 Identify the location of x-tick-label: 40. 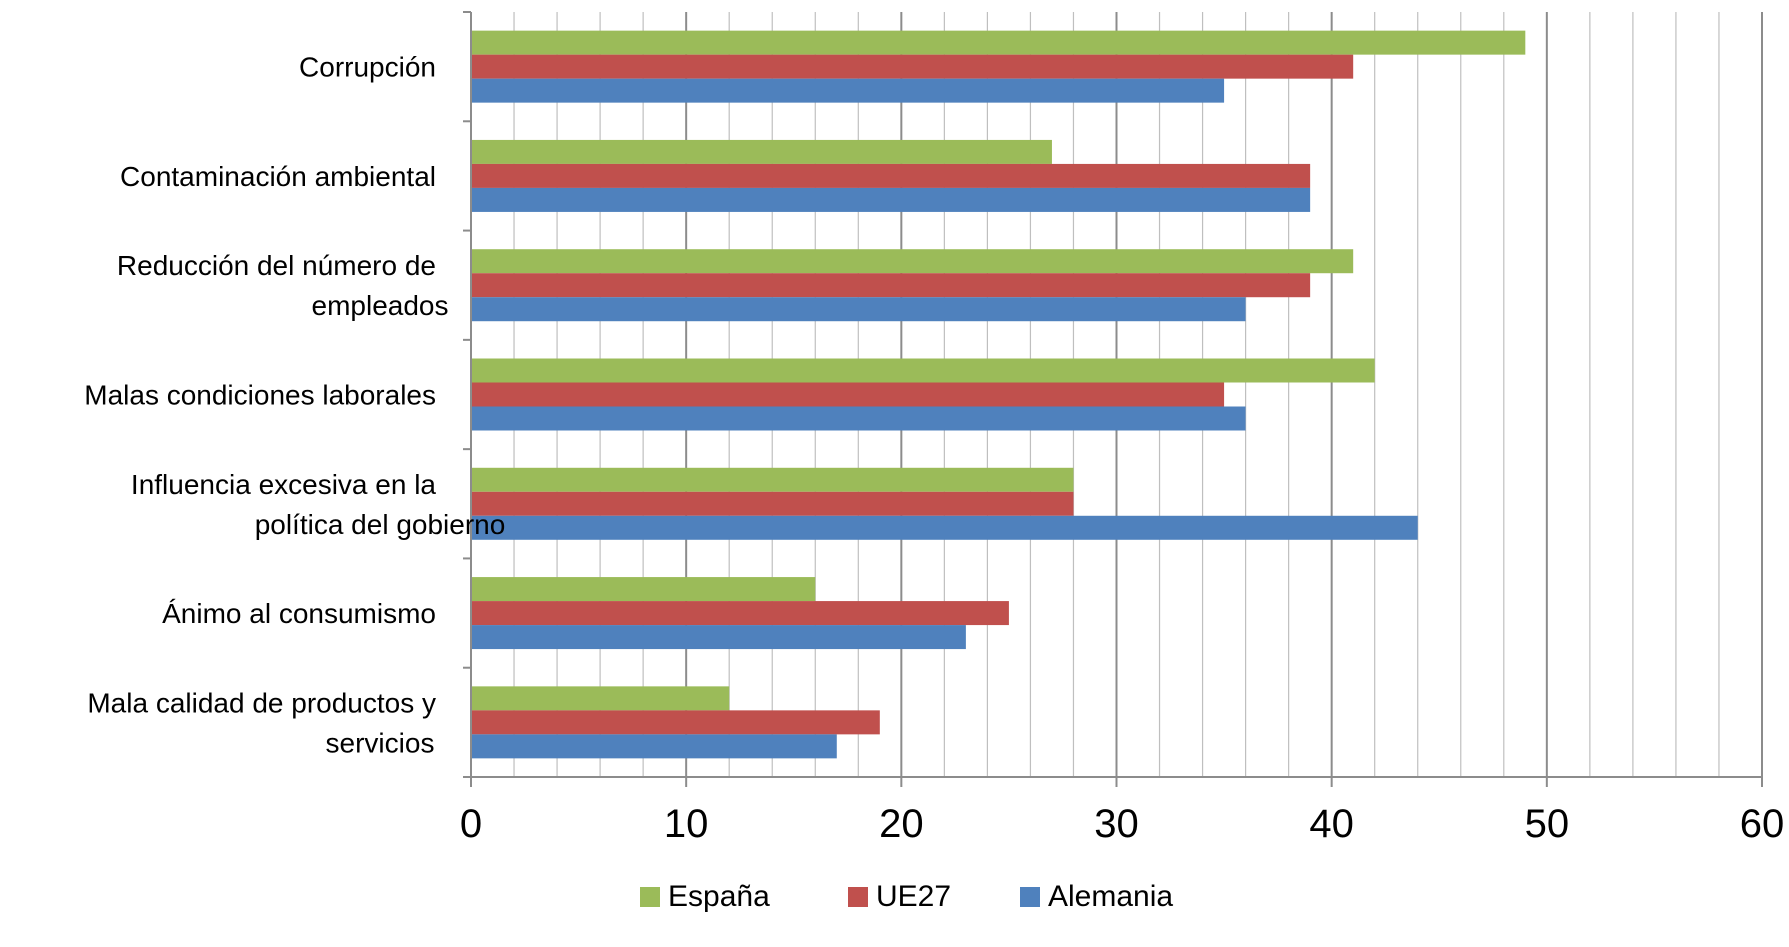
(1331, 824).